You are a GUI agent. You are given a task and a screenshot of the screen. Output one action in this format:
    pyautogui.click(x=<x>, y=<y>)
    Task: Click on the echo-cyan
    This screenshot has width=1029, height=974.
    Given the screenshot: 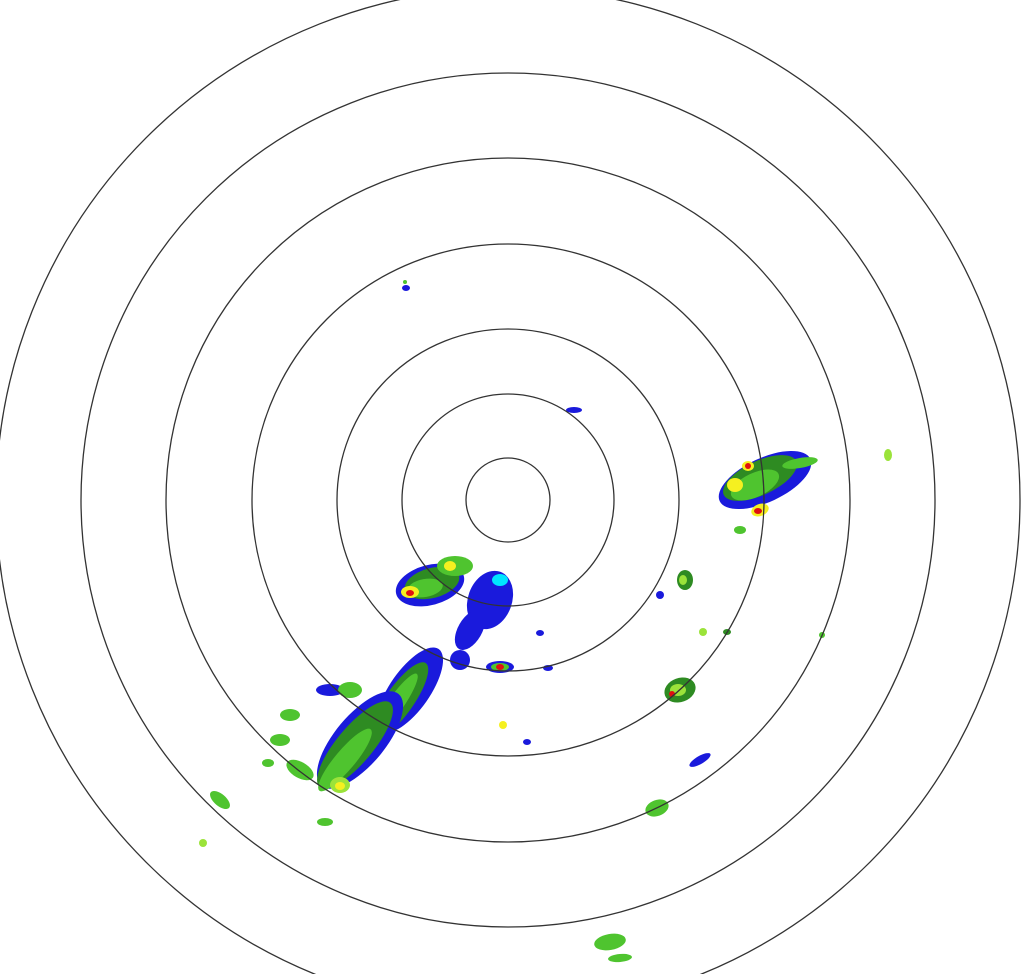 What is the action you would take?
    pyautogui.click(x=500, y=580)
    